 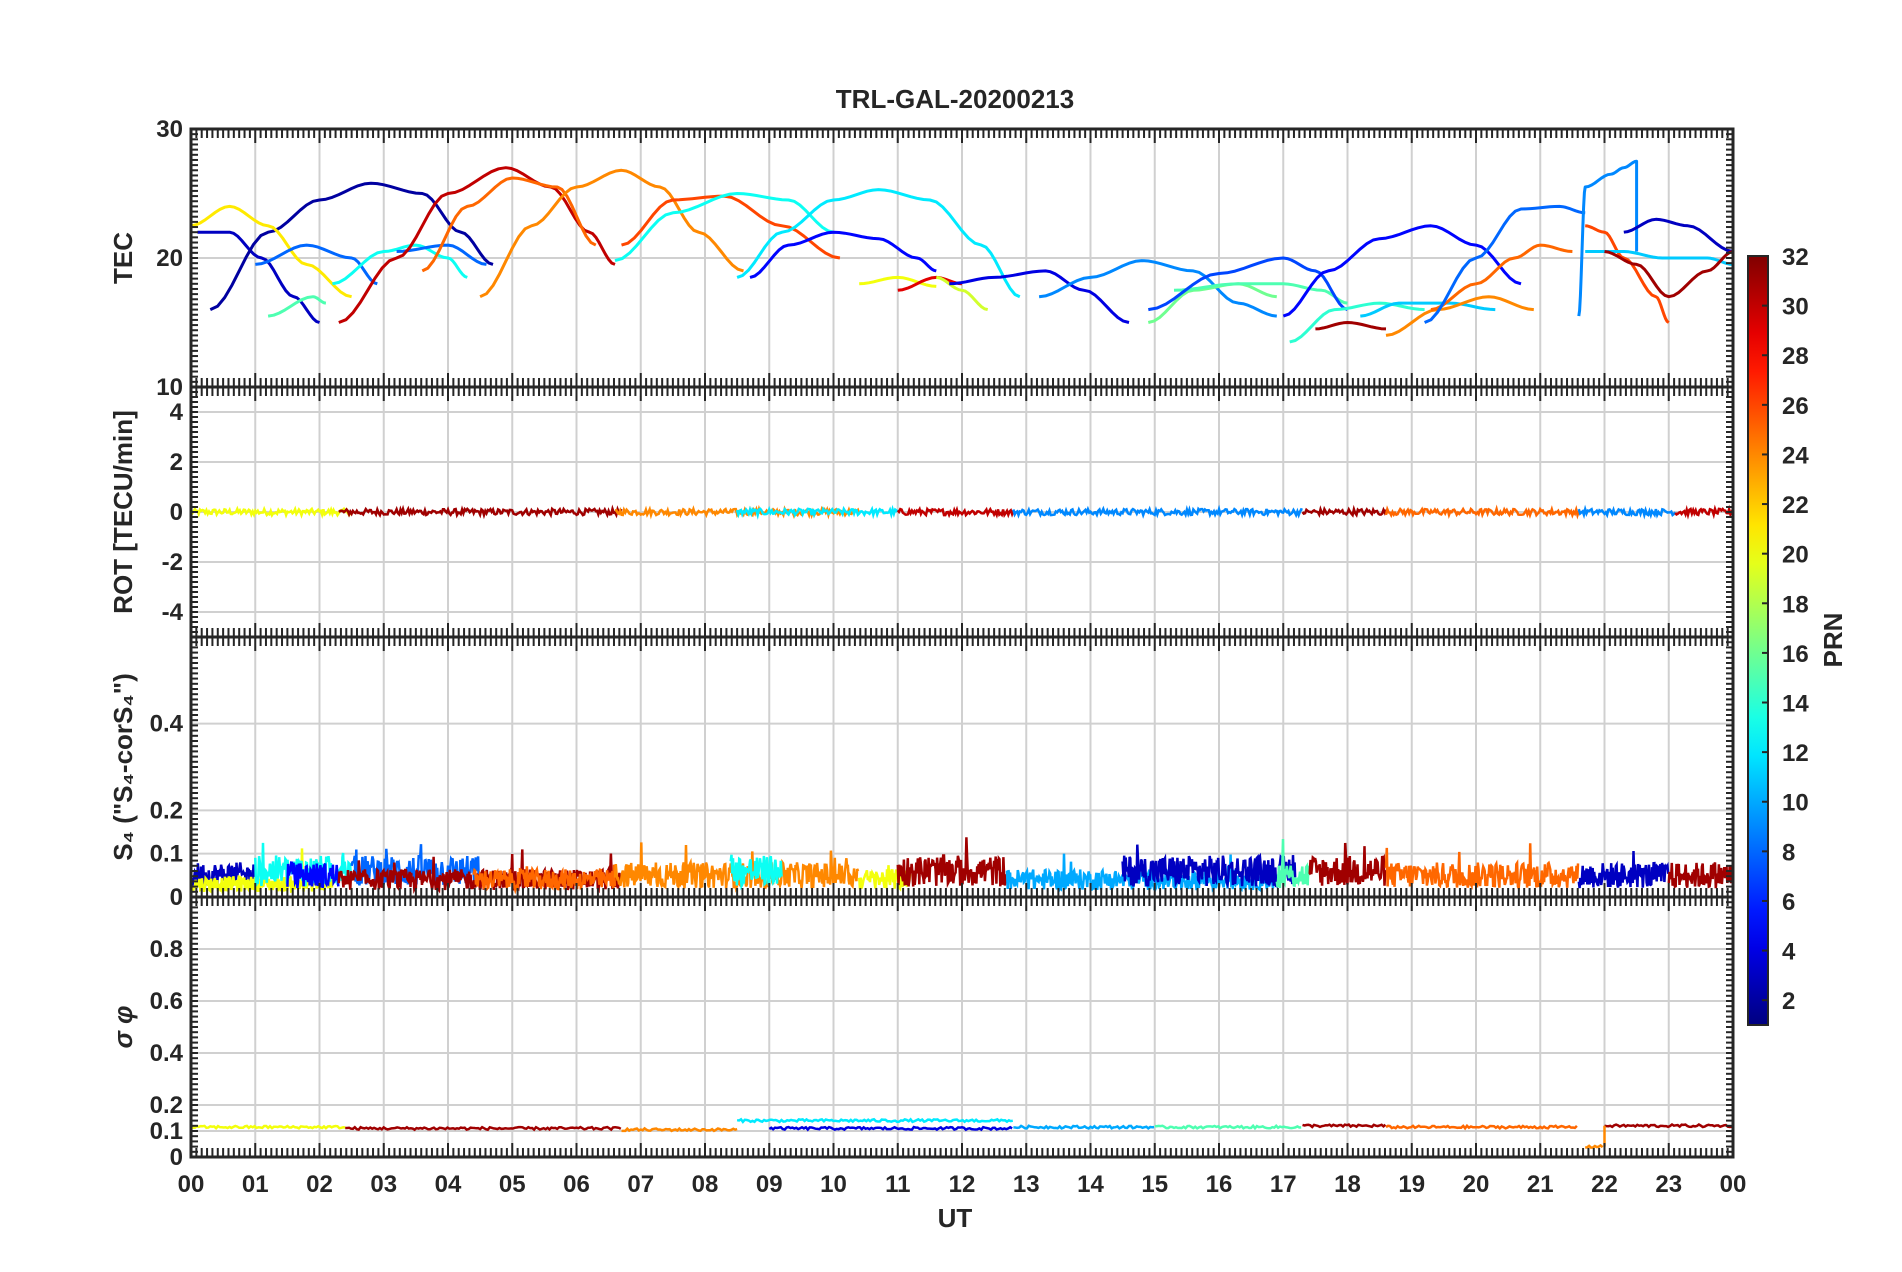 What do you see at coordinates (319, 1184) in the screenshot?
I see `x-tick-label: 02` at bounding box center [319, 1184].